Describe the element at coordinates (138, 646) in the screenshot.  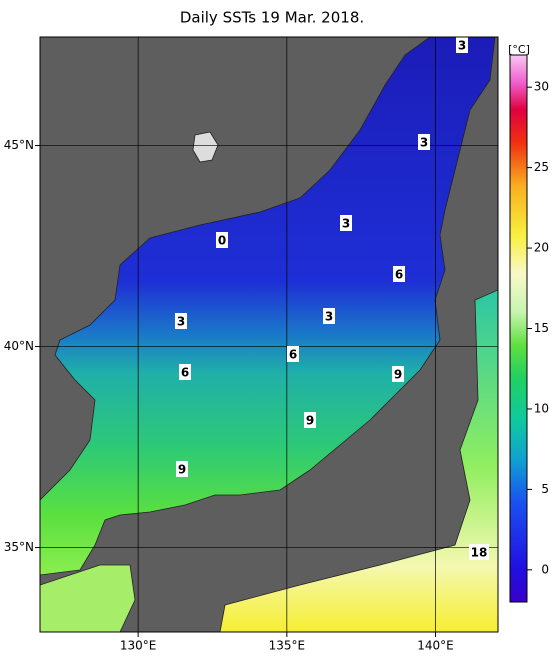
I see `x-tick-label: 130°E` at that location.